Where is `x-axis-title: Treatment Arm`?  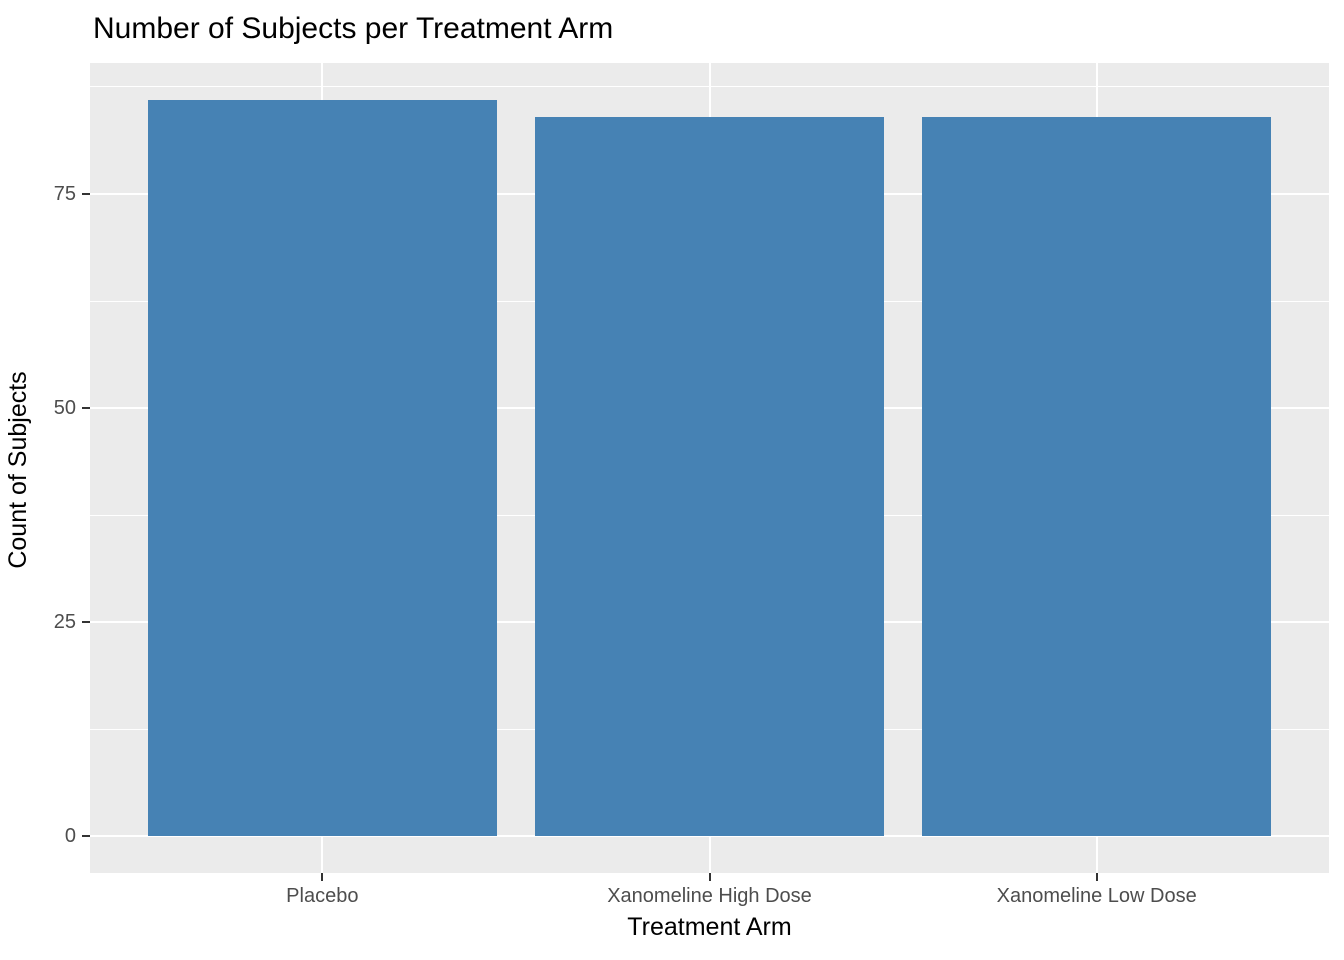 x-axis-title: Treatment Arm is located at coordinates (709, 927).